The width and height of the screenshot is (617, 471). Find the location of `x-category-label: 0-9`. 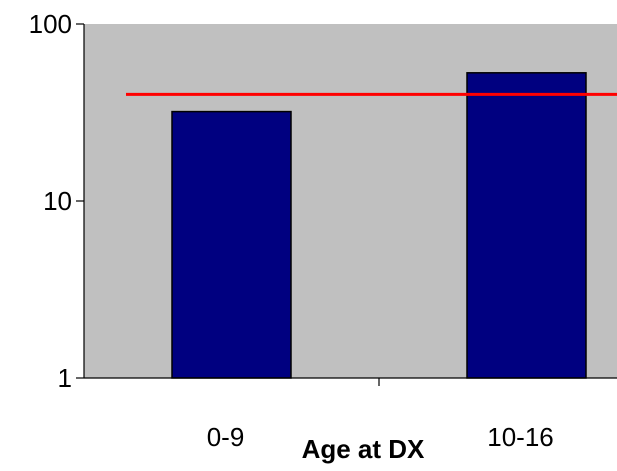

x-category-label: 0-9 is located at coordinates (226, 437).